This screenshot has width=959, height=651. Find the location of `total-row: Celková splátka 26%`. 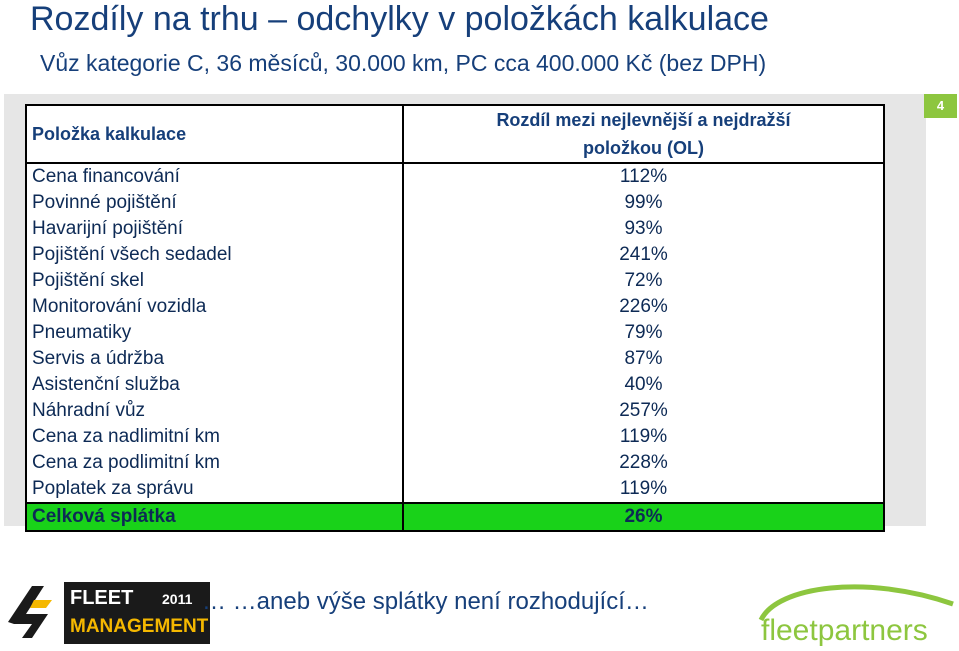

total-row: Celková splátka 26% is located at coordinates (455, 517).